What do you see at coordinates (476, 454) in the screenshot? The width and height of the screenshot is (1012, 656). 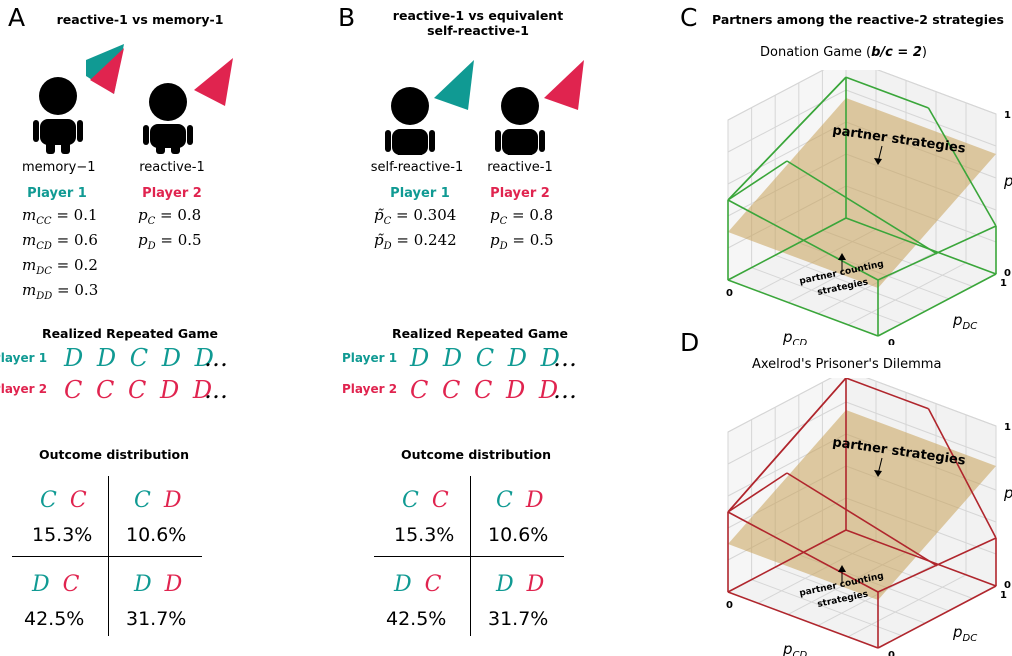 I see `outcome-title: Outcome distribution` at bounding box center [476, 454].